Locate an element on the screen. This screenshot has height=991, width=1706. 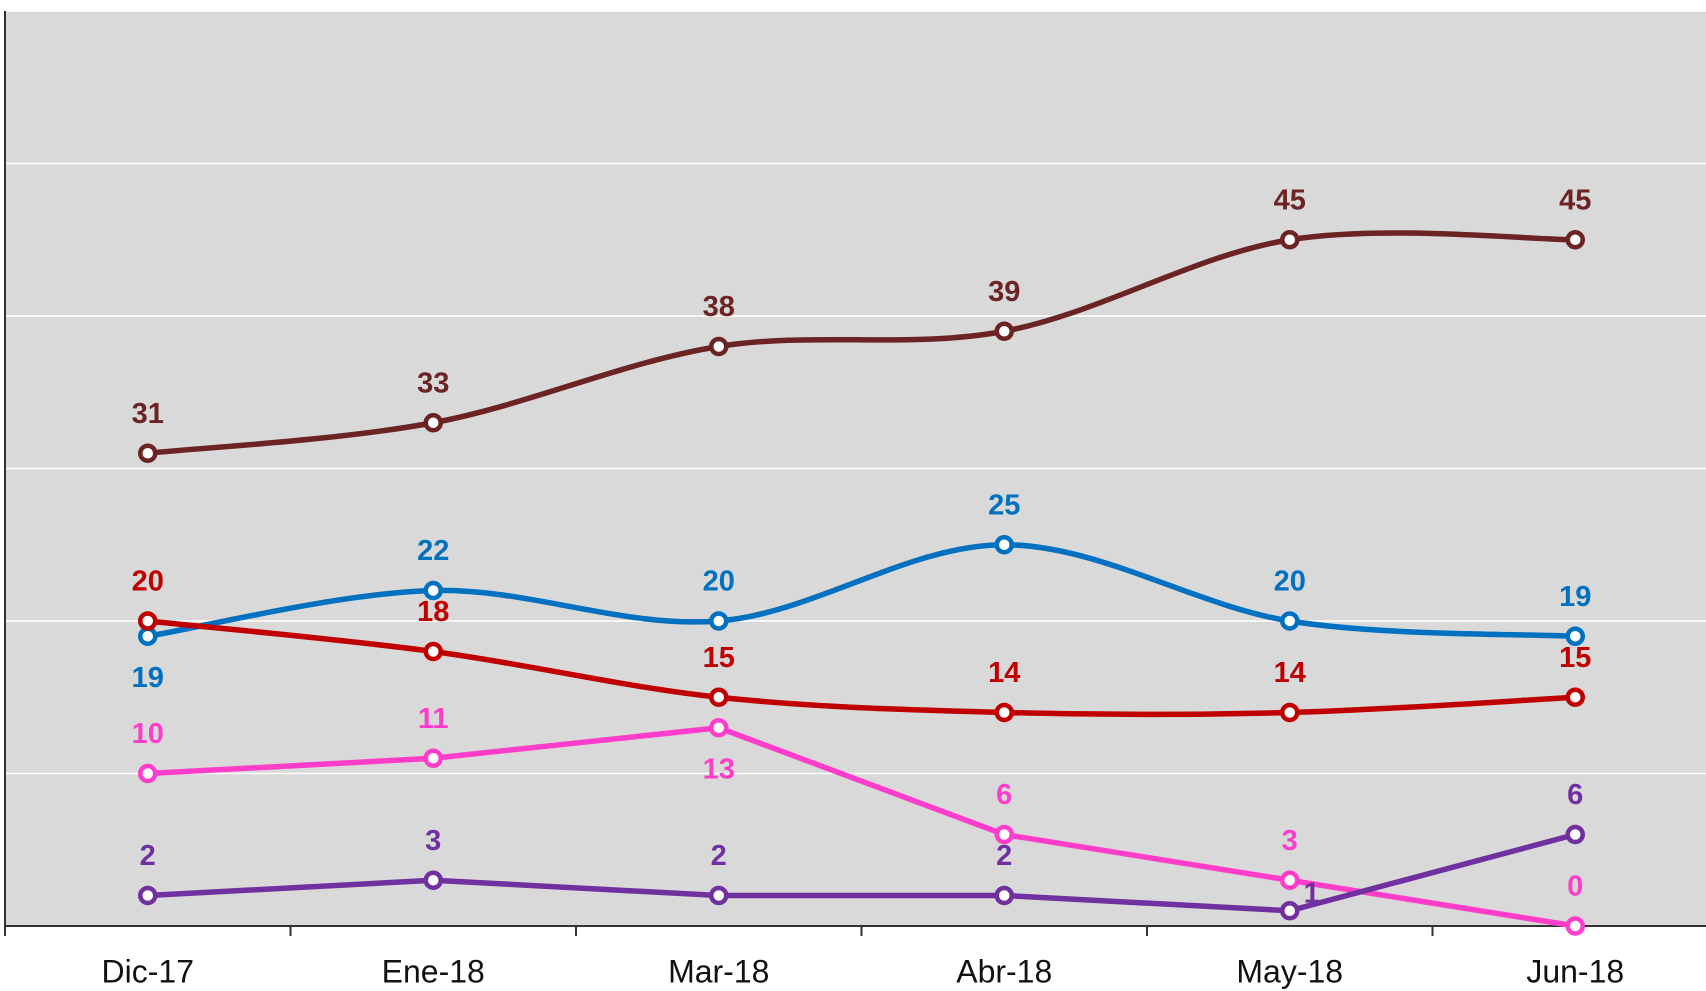
x-tick-label: Jun-18 is located at coordinates (1575, 971).